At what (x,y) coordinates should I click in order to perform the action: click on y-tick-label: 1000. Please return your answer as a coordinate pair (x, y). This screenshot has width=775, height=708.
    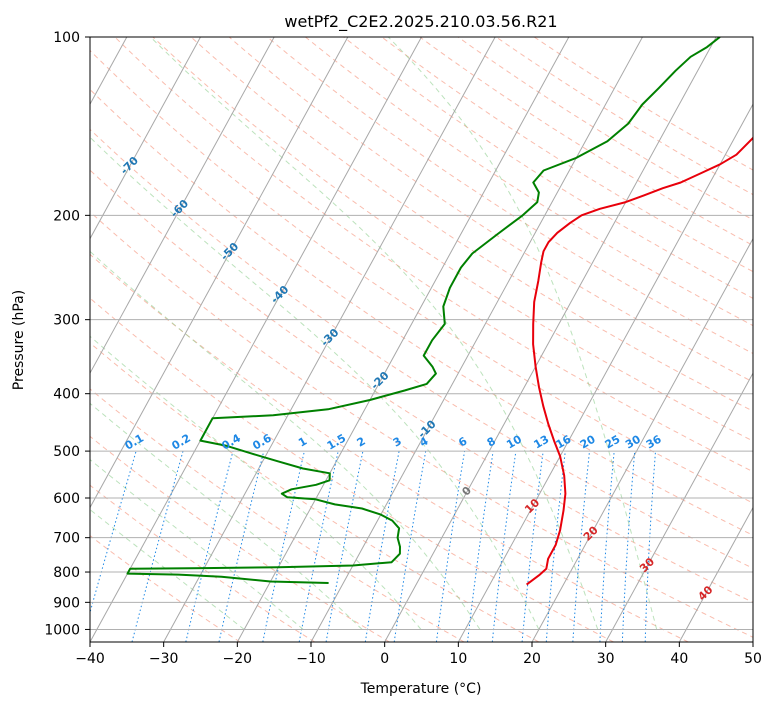
    Looking at the image, I should click on (62, 630).